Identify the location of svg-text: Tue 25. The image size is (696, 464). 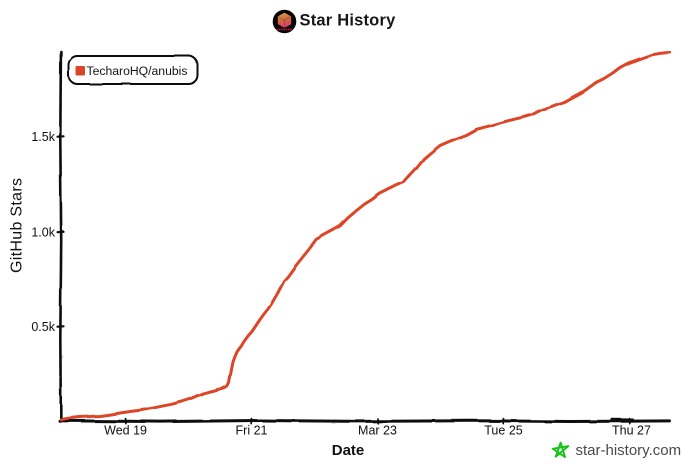
(503, 431).